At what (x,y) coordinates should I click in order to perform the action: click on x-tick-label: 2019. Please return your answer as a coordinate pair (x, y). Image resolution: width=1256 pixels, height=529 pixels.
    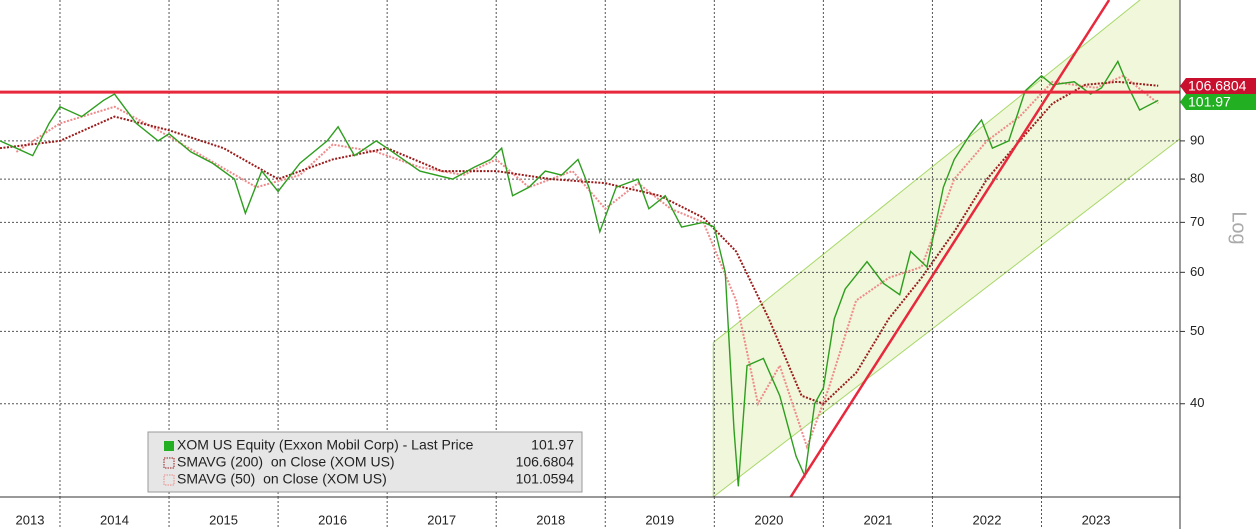
    Looking at the image, I should click on (659, 519).